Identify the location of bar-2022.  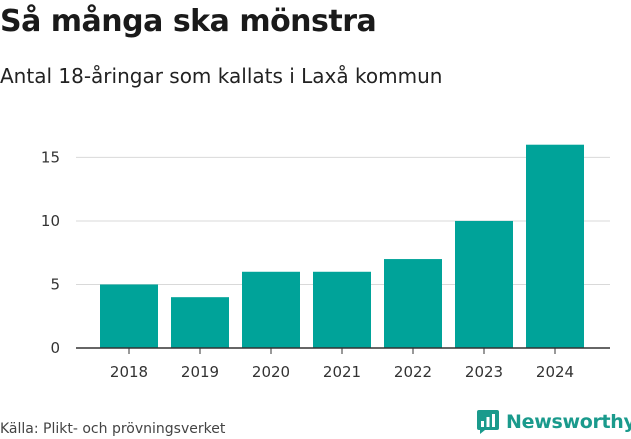
(413, 303).